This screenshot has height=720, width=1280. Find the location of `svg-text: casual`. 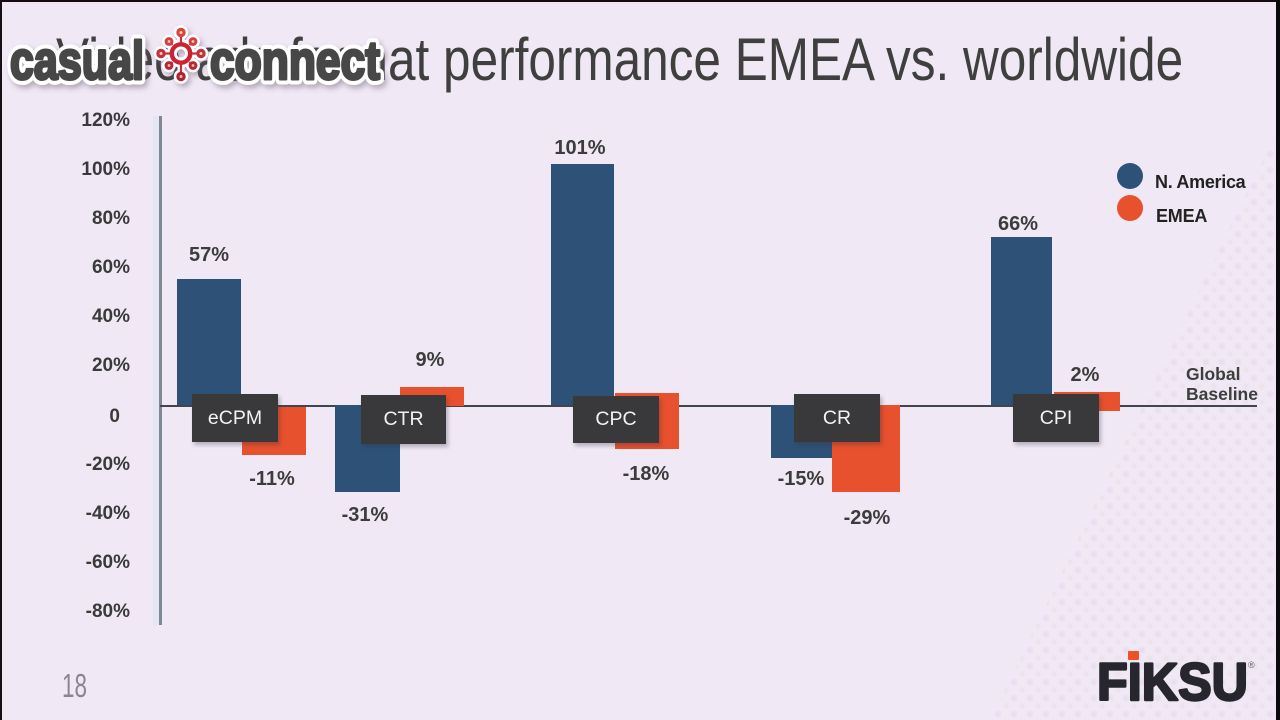

svg-text: casual is located at coordinates (77, 61).